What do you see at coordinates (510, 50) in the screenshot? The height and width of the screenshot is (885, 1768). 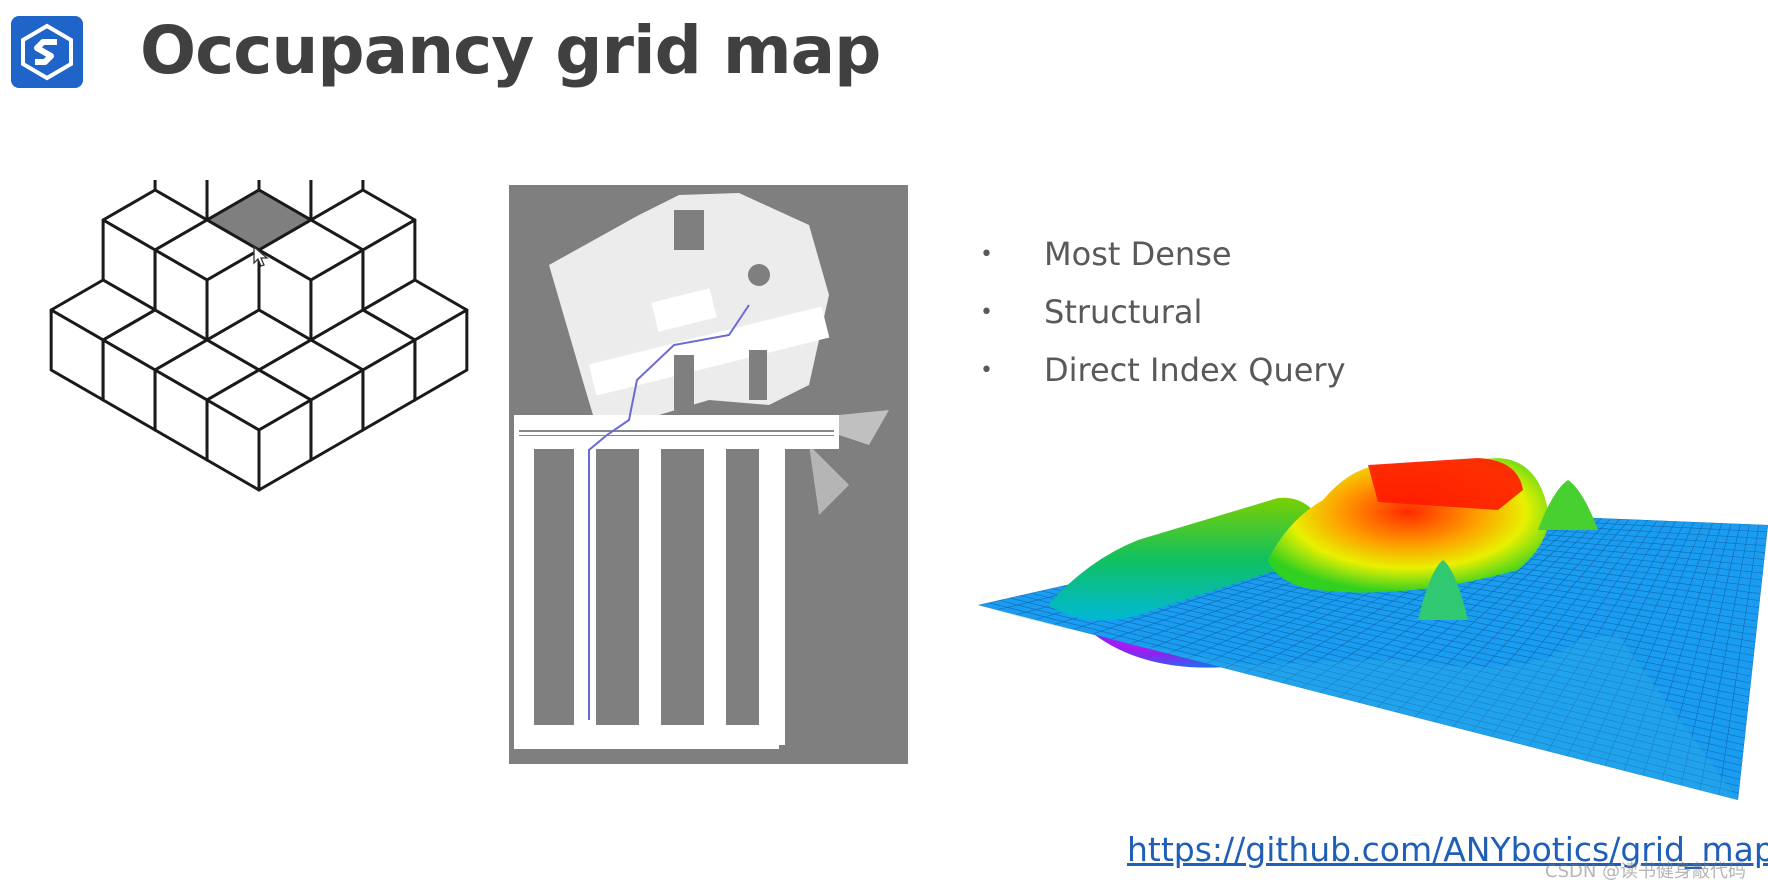 I see `page-title: Occupancy grid map` at bounding box center [510, 50].